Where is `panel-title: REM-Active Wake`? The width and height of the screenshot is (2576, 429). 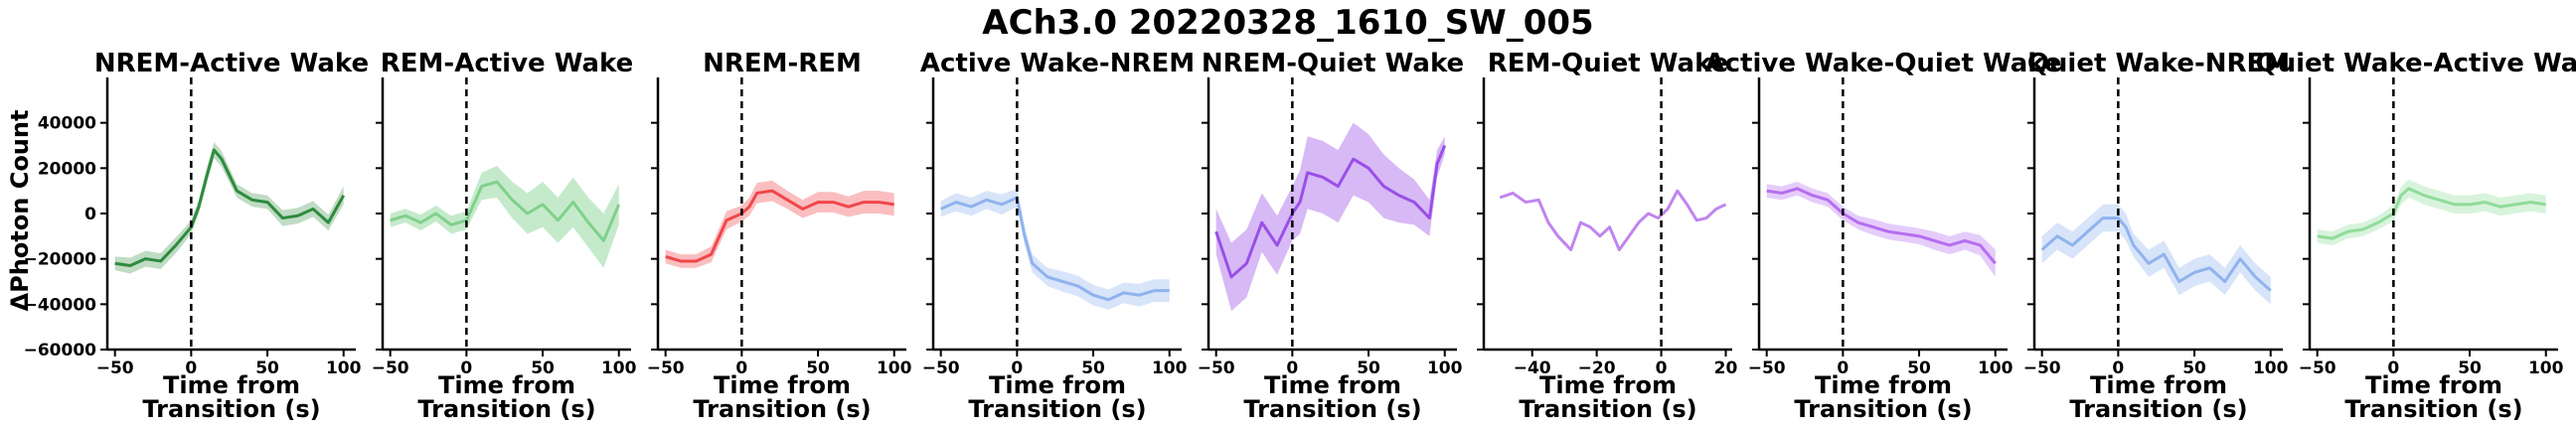 panel-title: REM-Active Wake is located at coordinates (507, 64).